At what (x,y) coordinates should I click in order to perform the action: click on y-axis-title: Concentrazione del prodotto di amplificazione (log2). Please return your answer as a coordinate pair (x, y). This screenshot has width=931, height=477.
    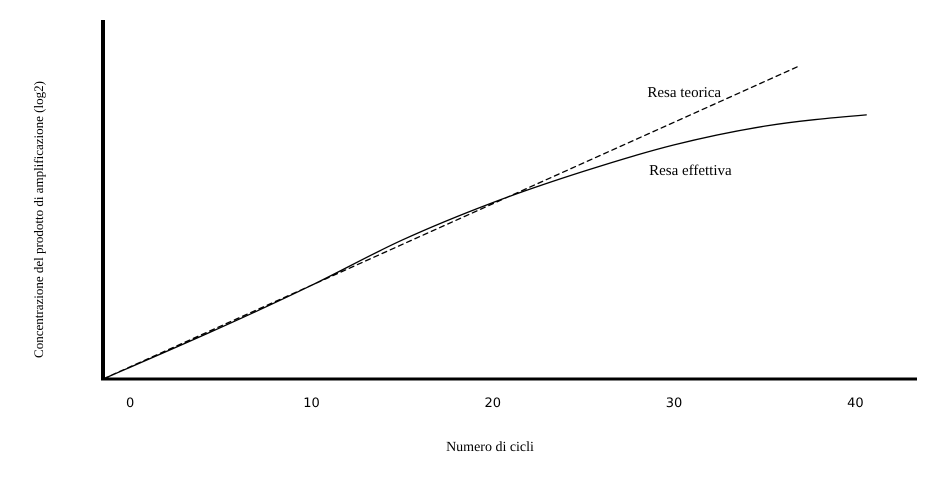
    Looking at the image, I should click on (38, 219).